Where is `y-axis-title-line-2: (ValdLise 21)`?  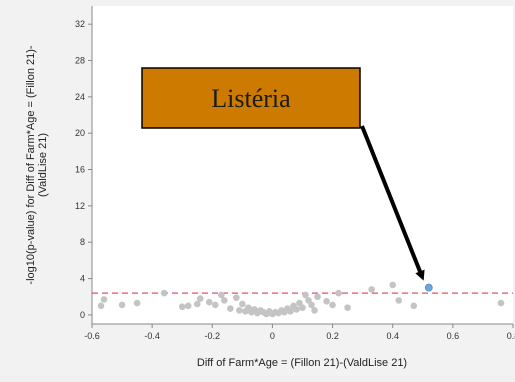 y-axis-title-line-2: (ValdLise 21) is located at coordinates (43, 165).